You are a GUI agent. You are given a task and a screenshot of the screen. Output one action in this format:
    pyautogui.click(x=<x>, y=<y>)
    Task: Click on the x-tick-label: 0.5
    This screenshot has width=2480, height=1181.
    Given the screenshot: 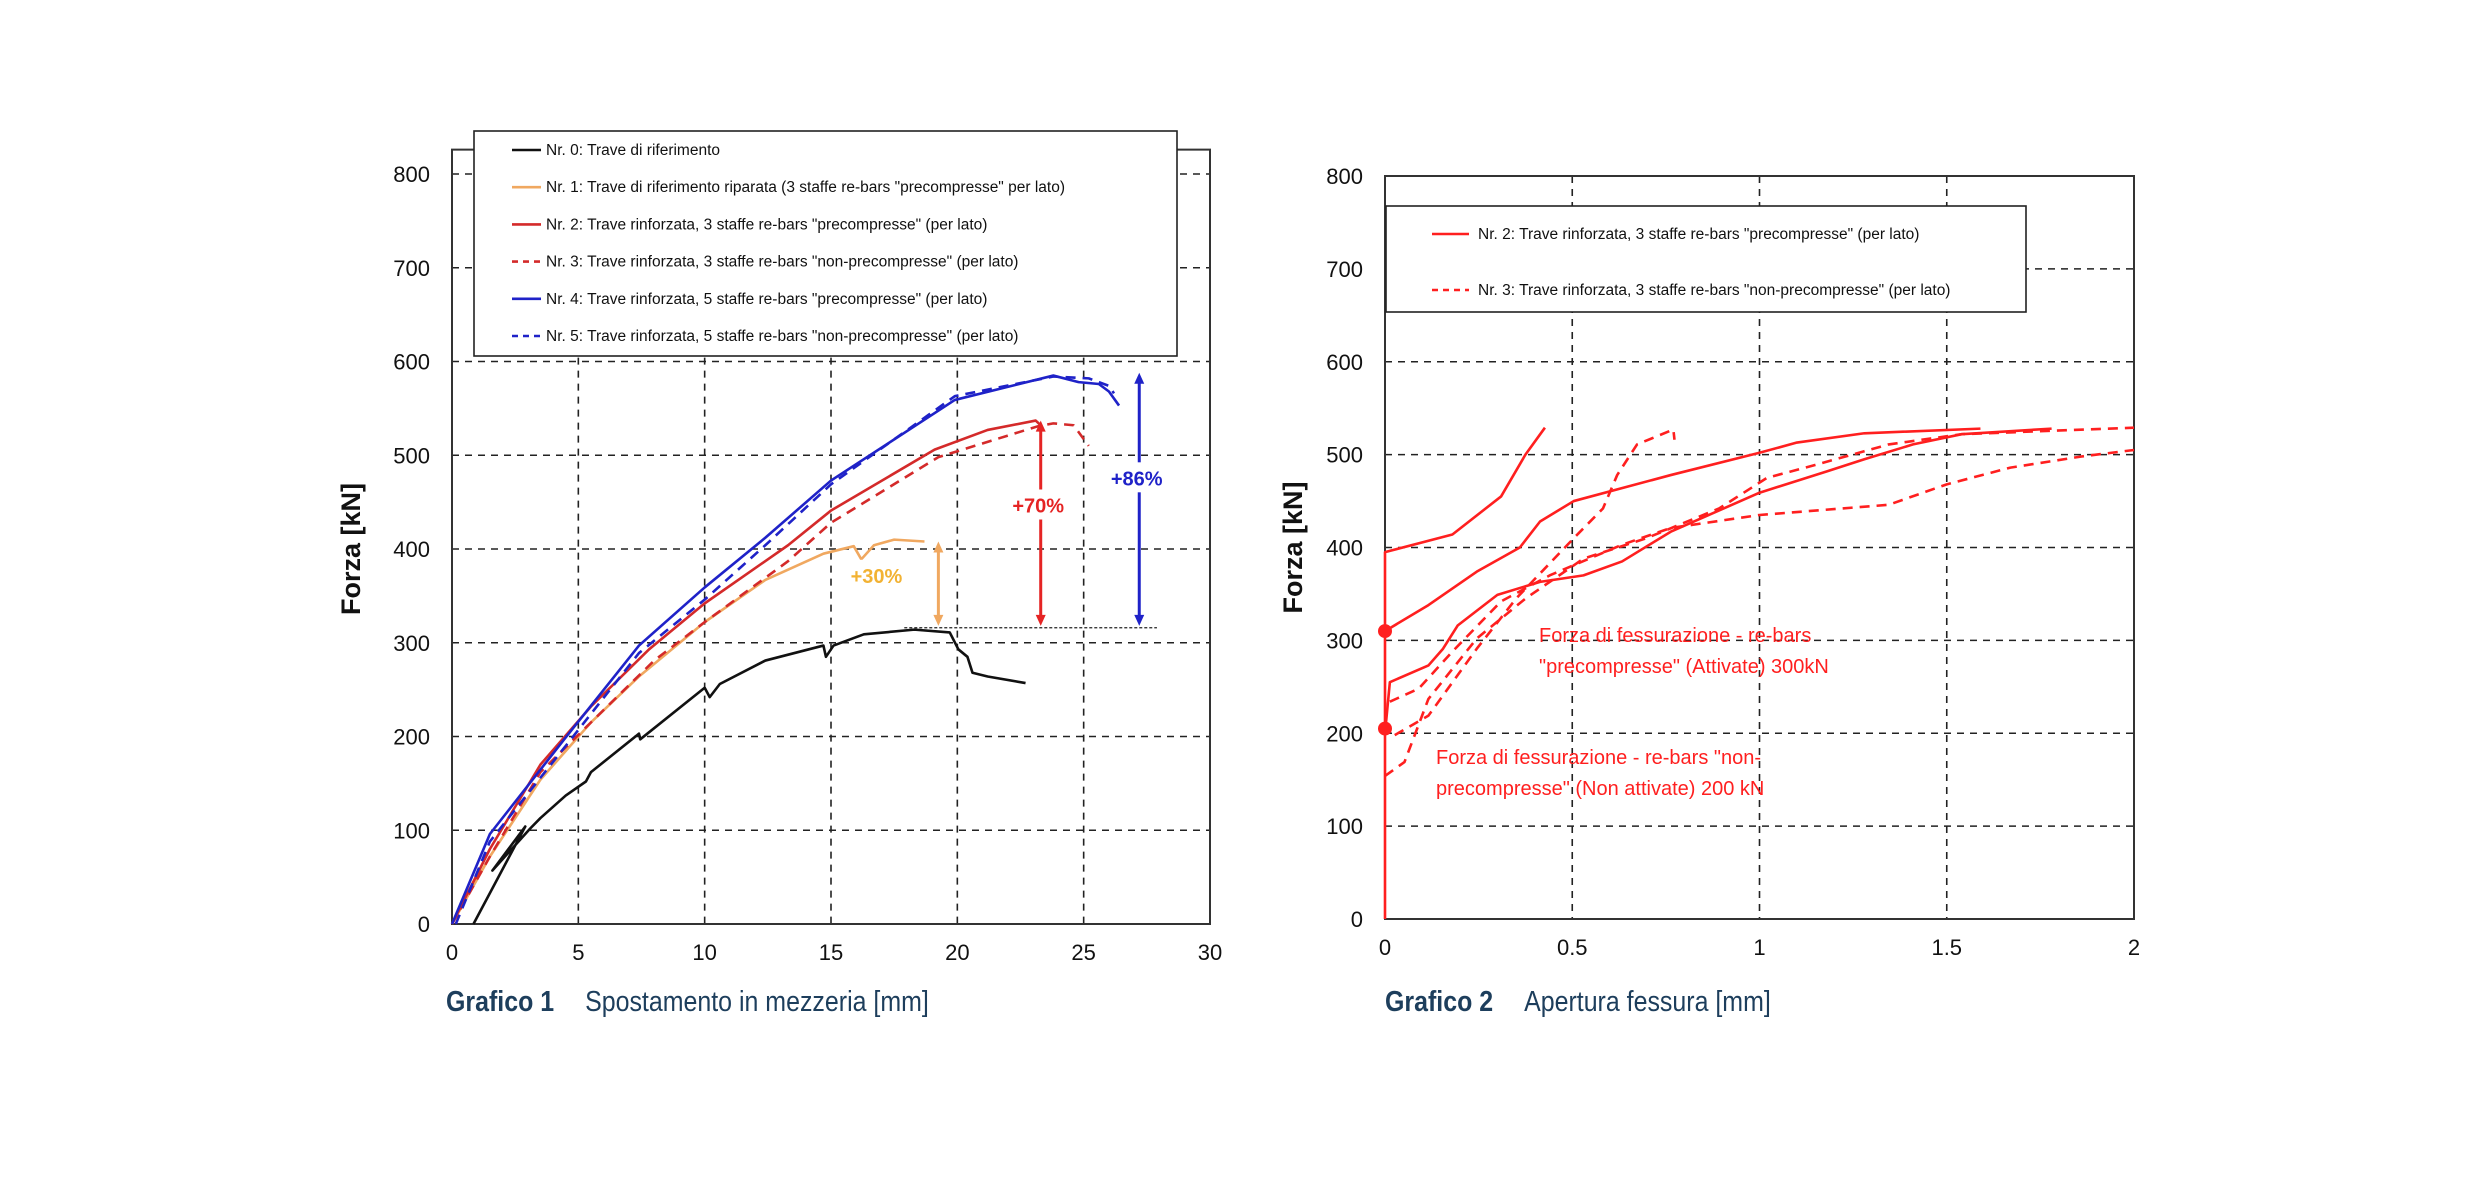 What is the action you would take?
    pyautogui.click(x=1572, y=947)
    